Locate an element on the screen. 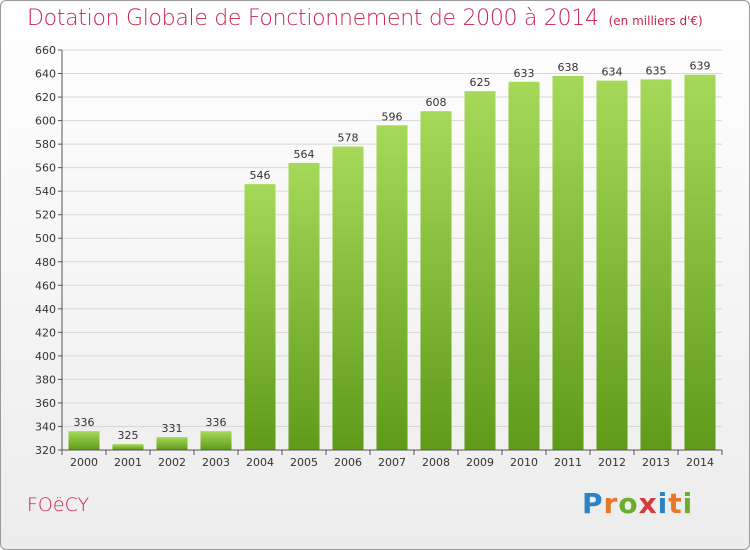 The image size is (750, 550). y-tick-label: 540 is located at coordinates (45, 191).